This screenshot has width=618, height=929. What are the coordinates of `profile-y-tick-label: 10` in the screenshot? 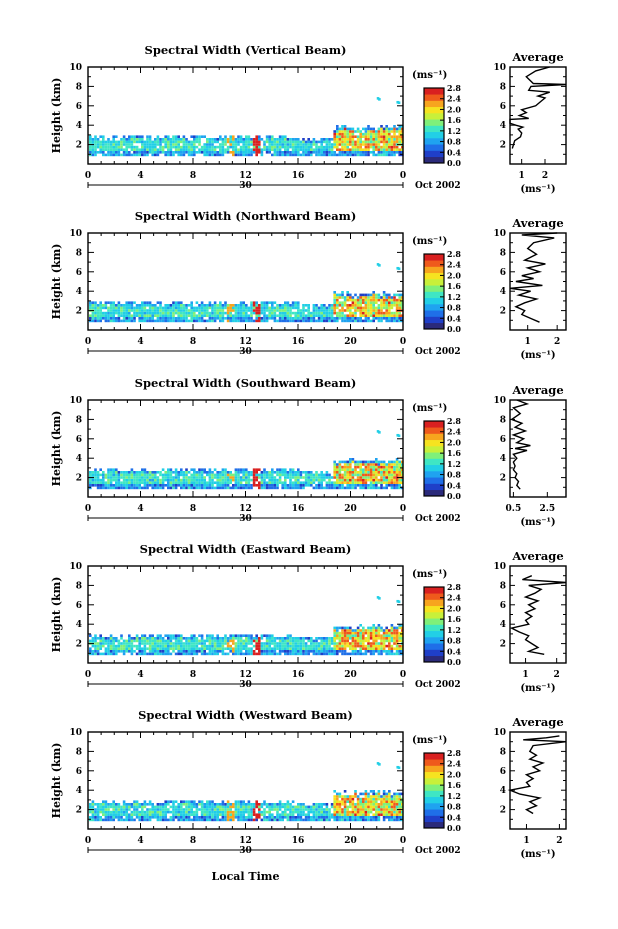 It's located at (499, 567).